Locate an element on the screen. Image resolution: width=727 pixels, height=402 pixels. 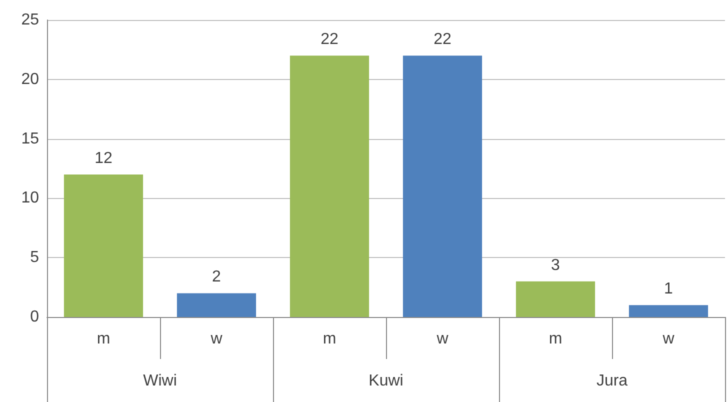
text: Jura is located at coordinates (612, 381).